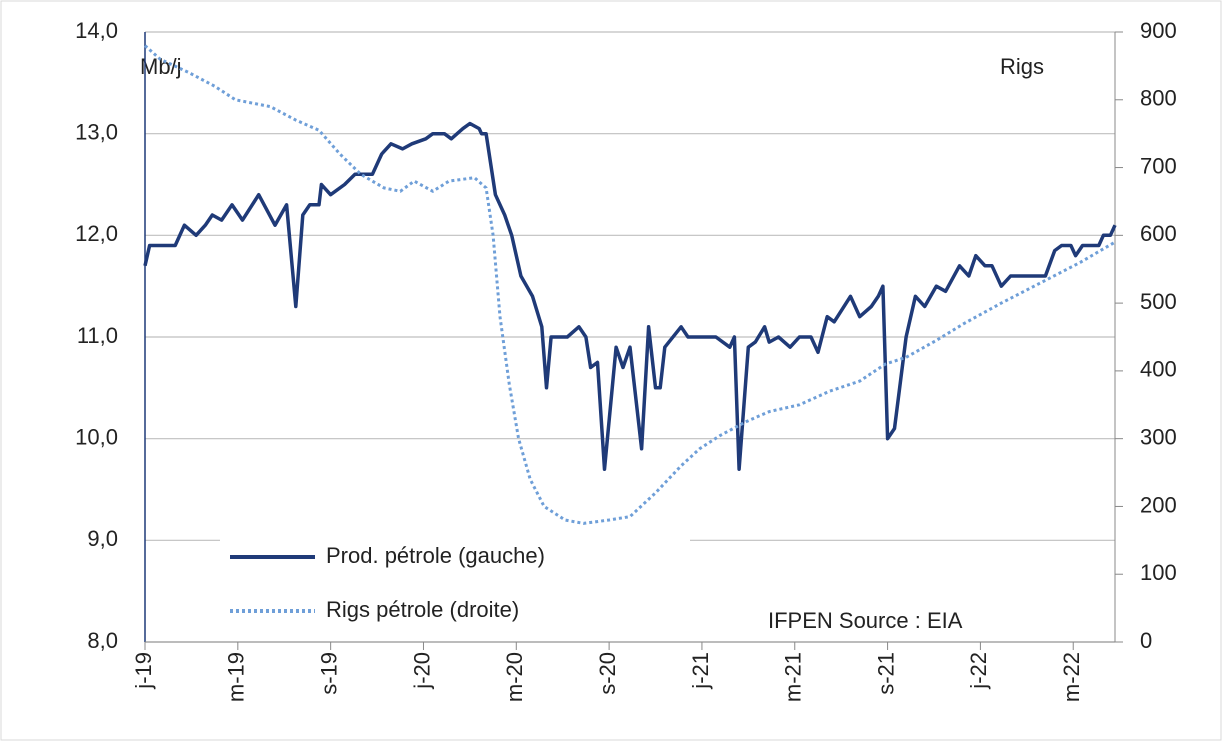 This screenshot has height=741, width=1222. What do you see at coordinates (1022, 66) in the screenshot?
I see `y2-axis-label: Rigs` at bounding box center [1022, 66].